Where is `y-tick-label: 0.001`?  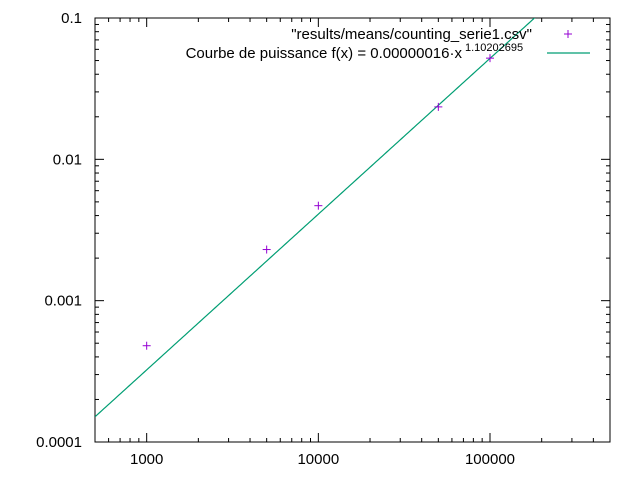
y-tick-label: 0.001 is located at coordinates (63, 301).